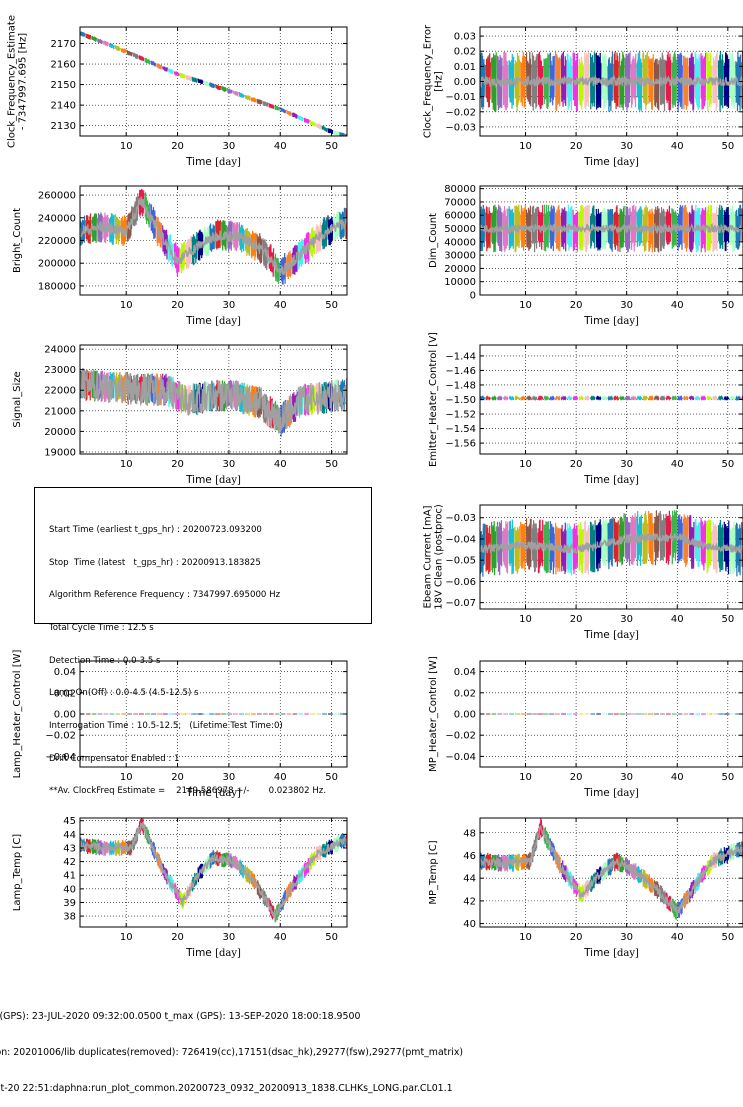 Image resolution: width=743 pixels, height=1107 pixels. I want to click on y-tick-label: 2160, so click(63, 65).